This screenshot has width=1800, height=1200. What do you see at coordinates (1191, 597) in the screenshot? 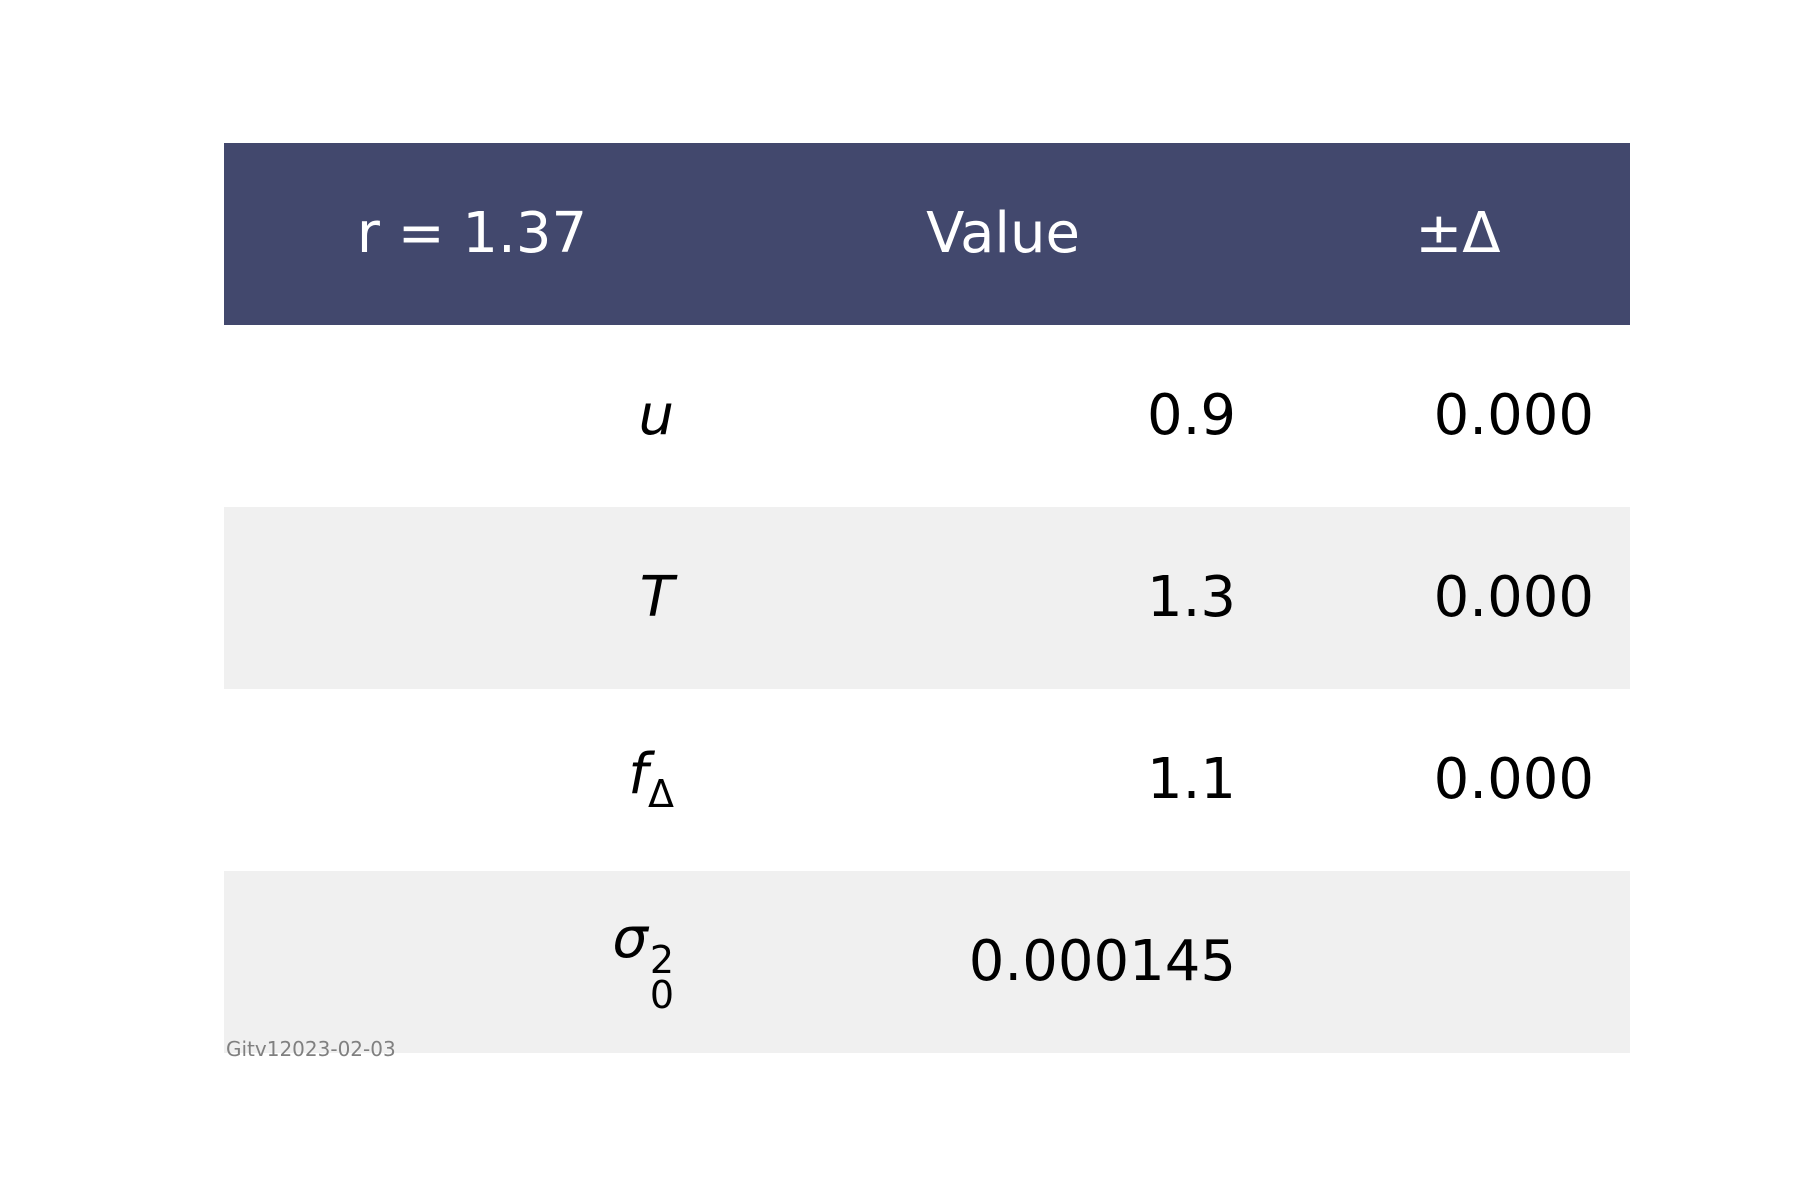
I see `row-value: 1.3` at bounding box center [1191, 597].